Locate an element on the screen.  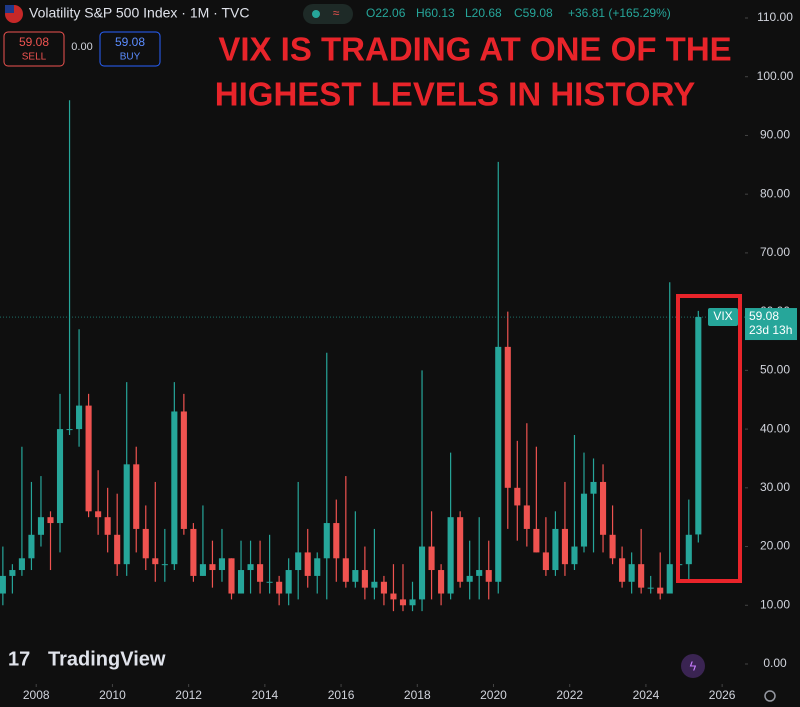
sell-label: SELL is located at coordinates (34, 57).